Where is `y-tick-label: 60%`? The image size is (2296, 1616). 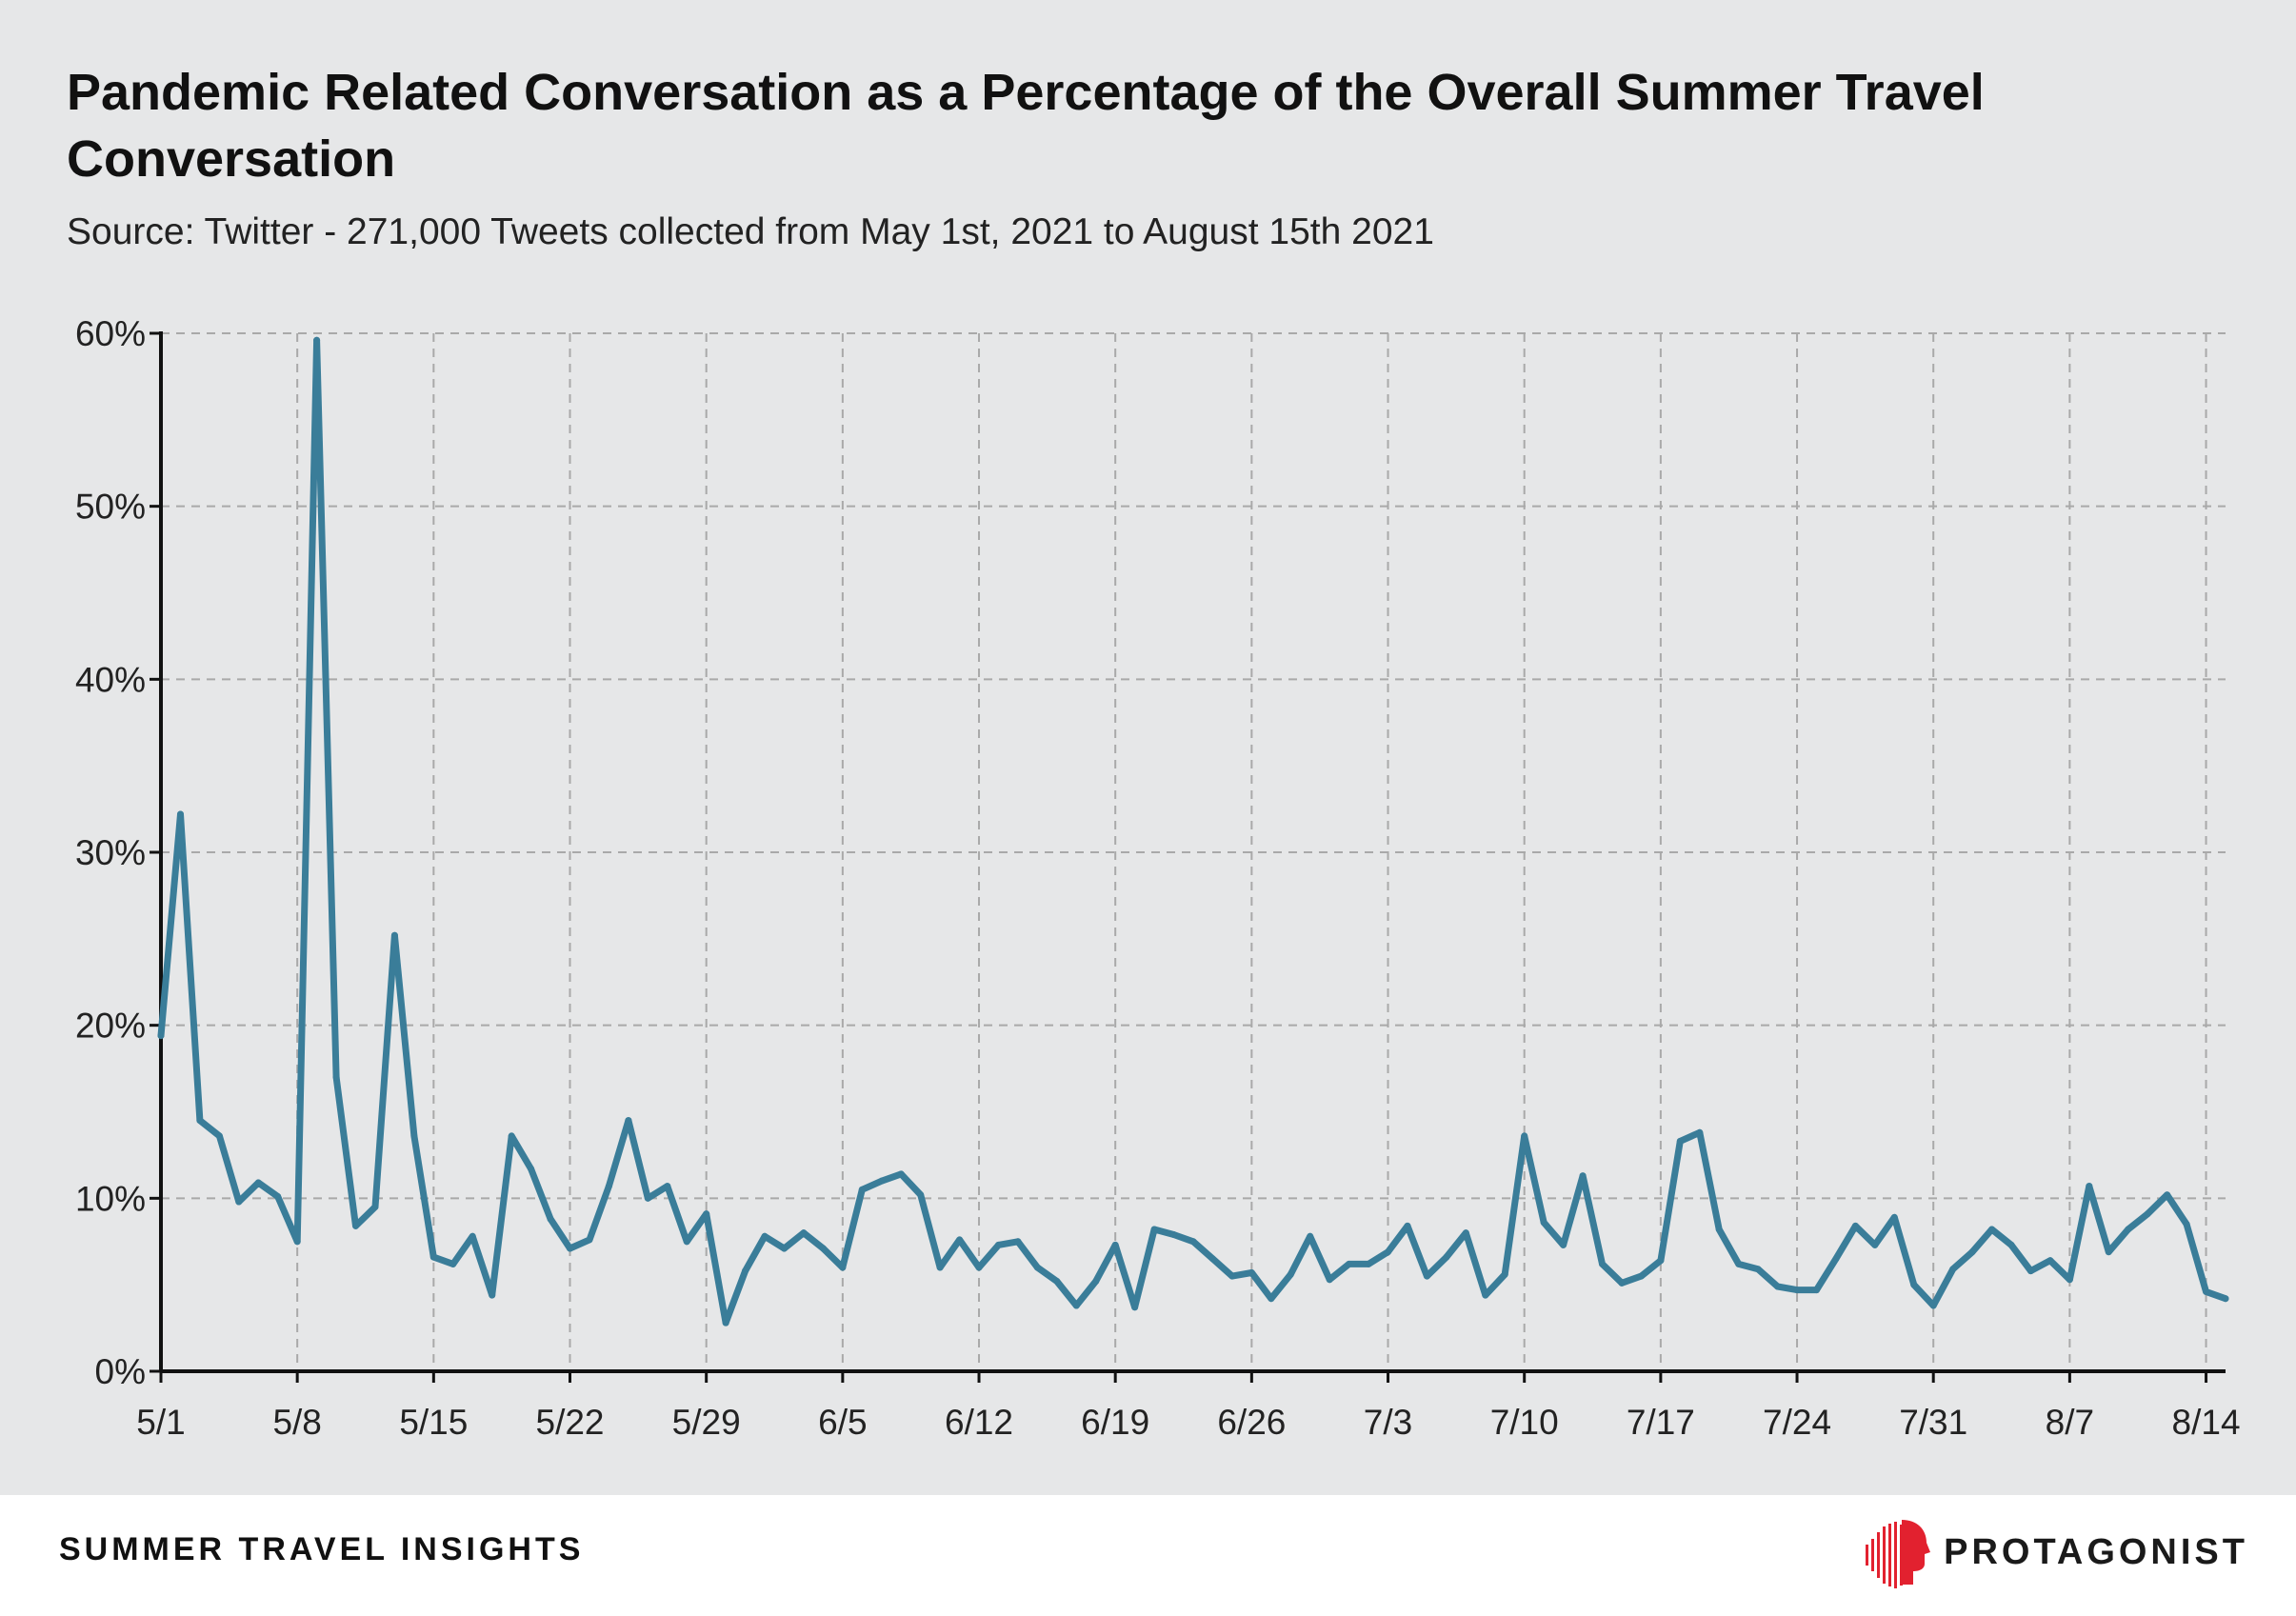 y-tick-label: 60% is located at coordinates (111, 333).